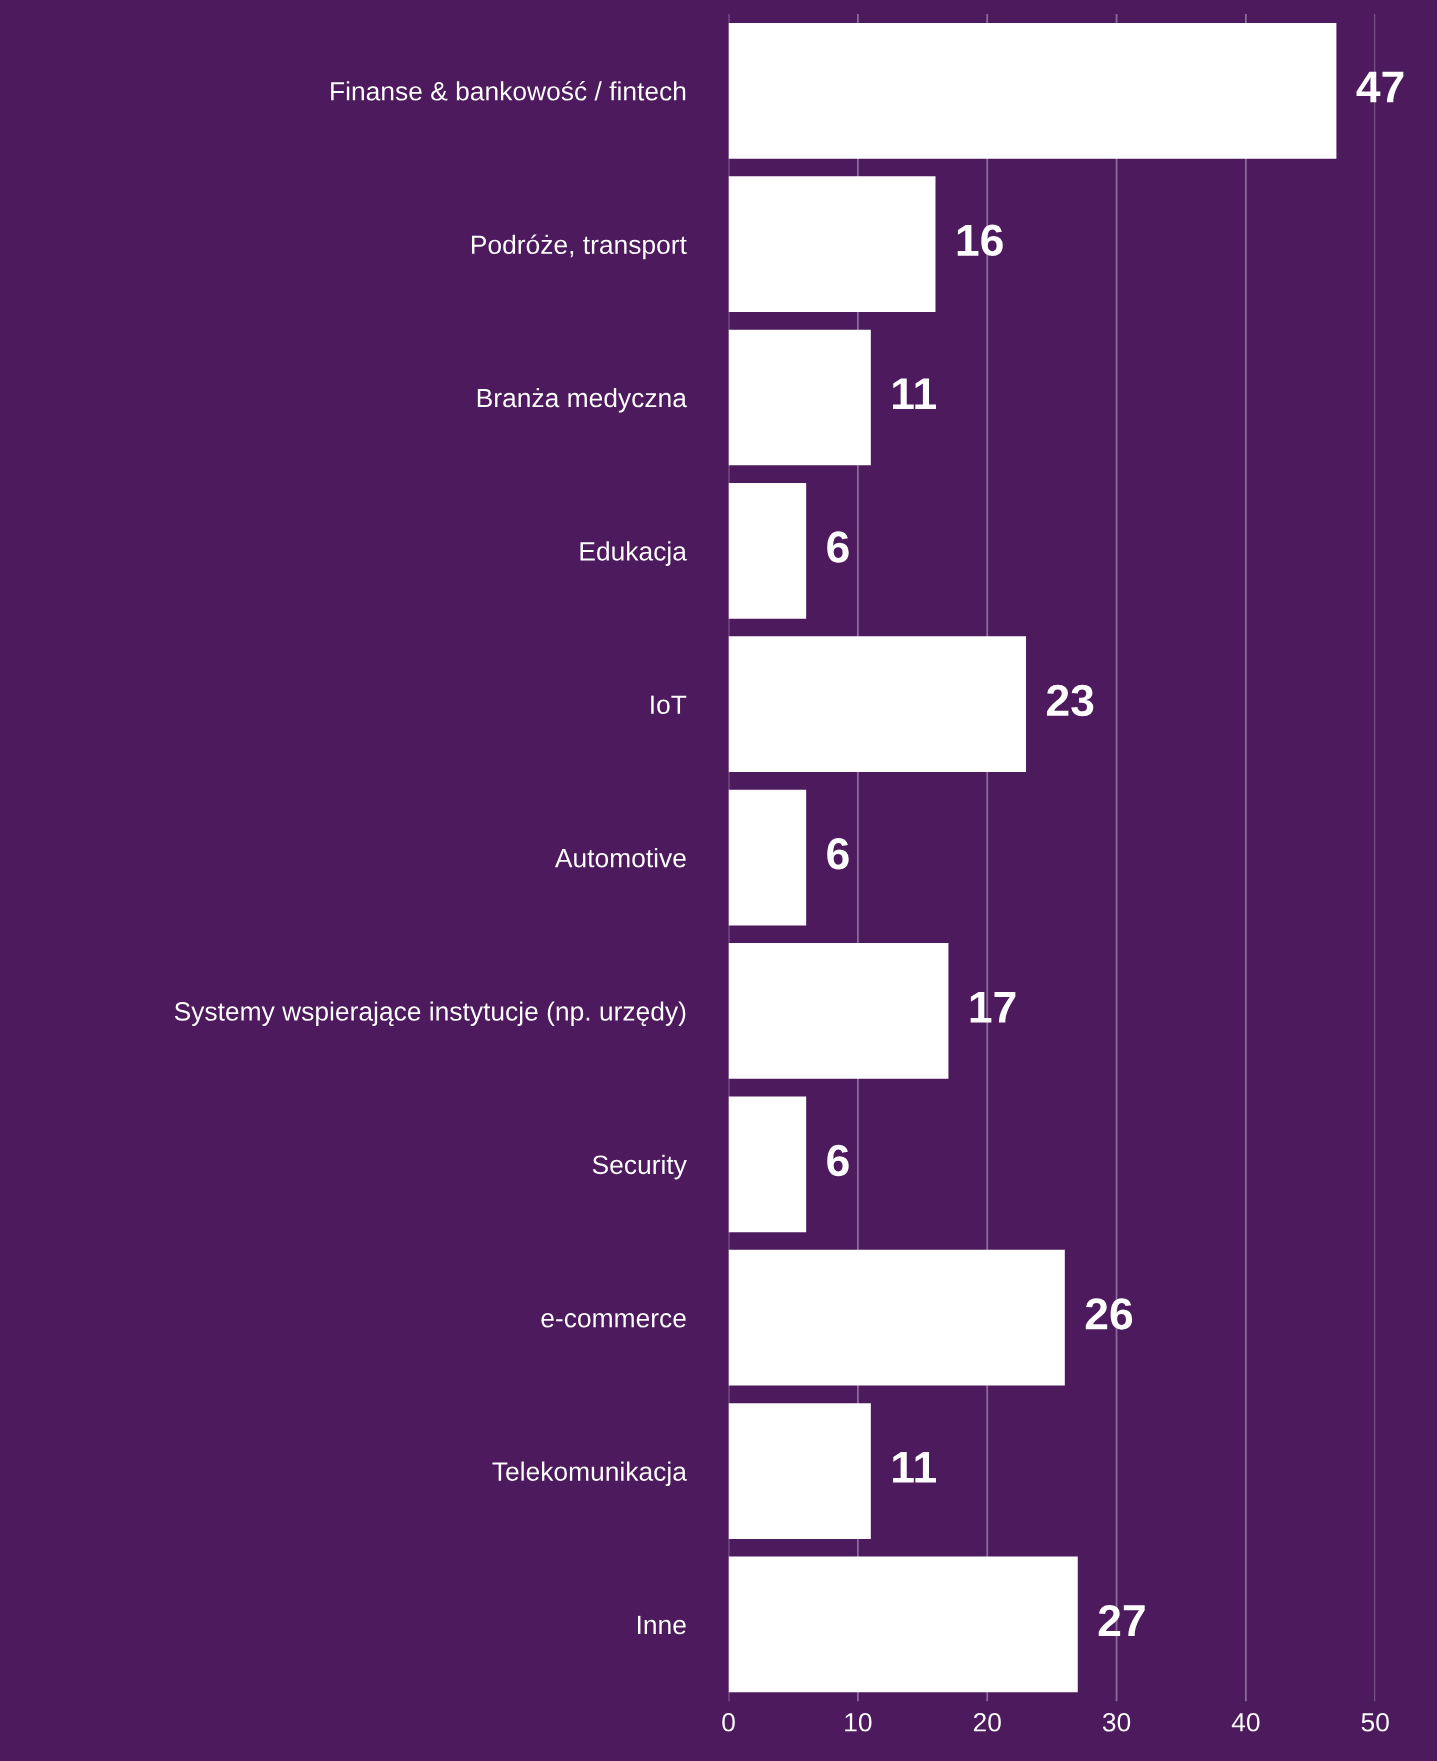  I want to click on y-tick-label: Security, so click(639, 1167).